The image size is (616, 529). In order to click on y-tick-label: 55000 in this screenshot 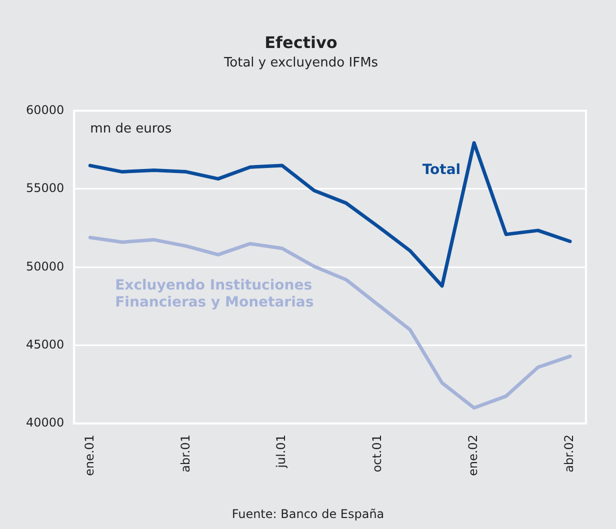, I will do `click(45, 188)`.